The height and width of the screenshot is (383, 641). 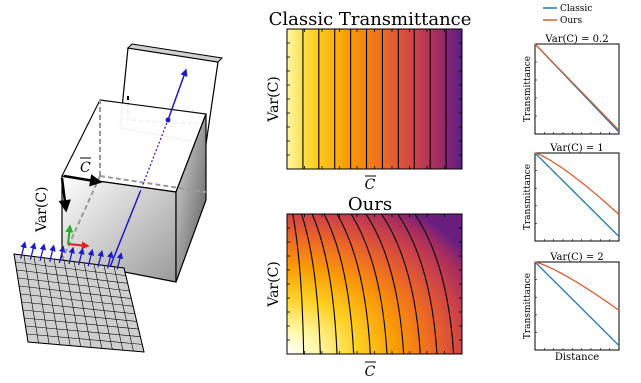 What do you see at coordinates (370, 185) in the screenshot?
I see `classic-xlabel: C` at bounding box center [370, 185].